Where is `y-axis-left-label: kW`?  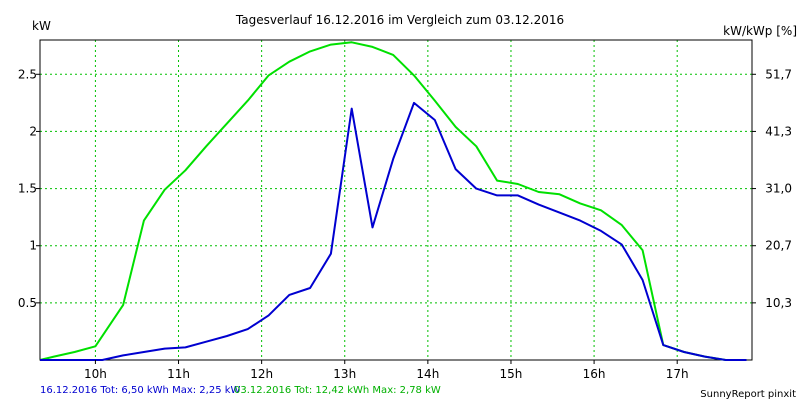
y-axis-left-label: kW is located at coordinates (41, 26).